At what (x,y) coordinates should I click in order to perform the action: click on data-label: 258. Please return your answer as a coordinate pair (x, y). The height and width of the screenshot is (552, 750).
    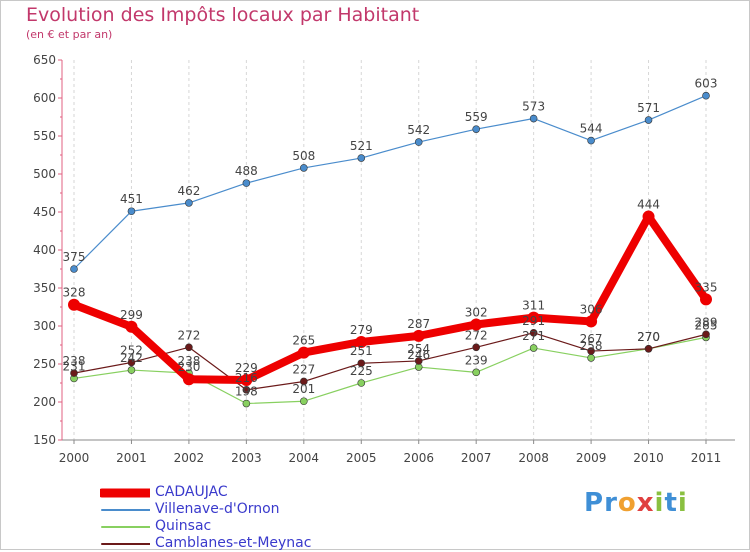
    Looking at the image, I should click on (591, 346).